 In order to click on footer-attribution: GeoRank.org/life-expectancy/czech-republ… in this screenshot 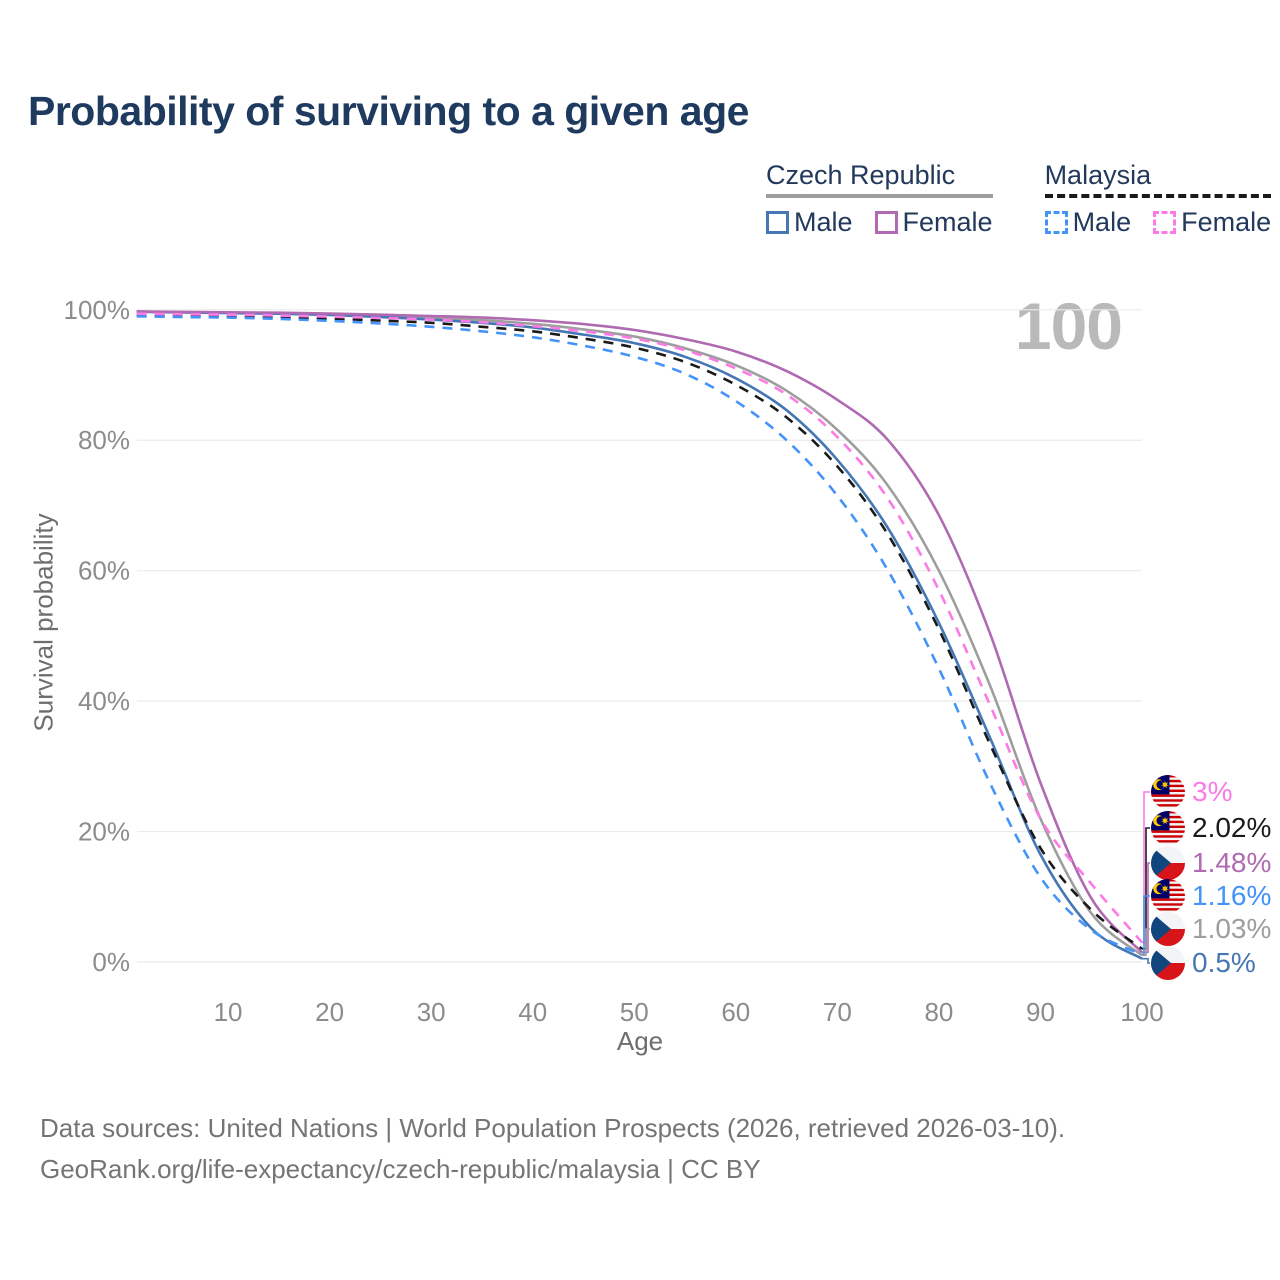, I will do `click(400, 1169)`.